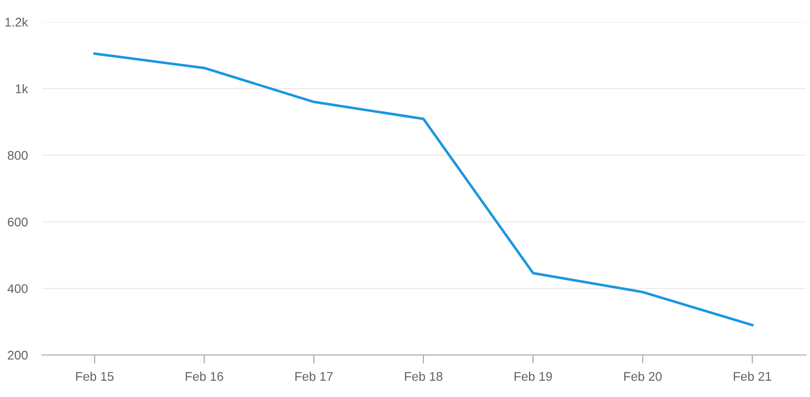  What do you see at coordinates (423, 376) in the screenshot?
I see `x-tick-label: Feb 18` at bounding box center [423, 376].